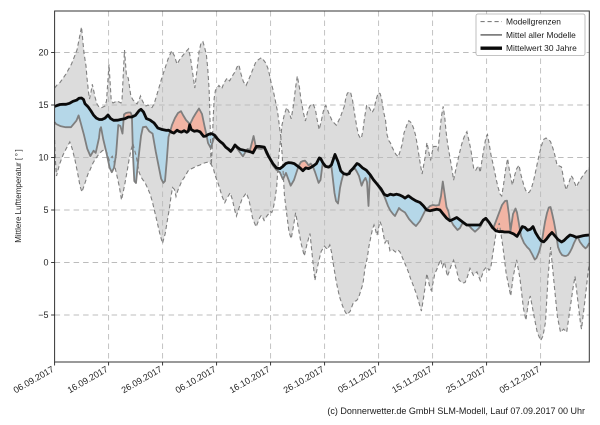 This screenshot has width=600, height=425. I want to click on svg-text: 10, so click(43, 158).